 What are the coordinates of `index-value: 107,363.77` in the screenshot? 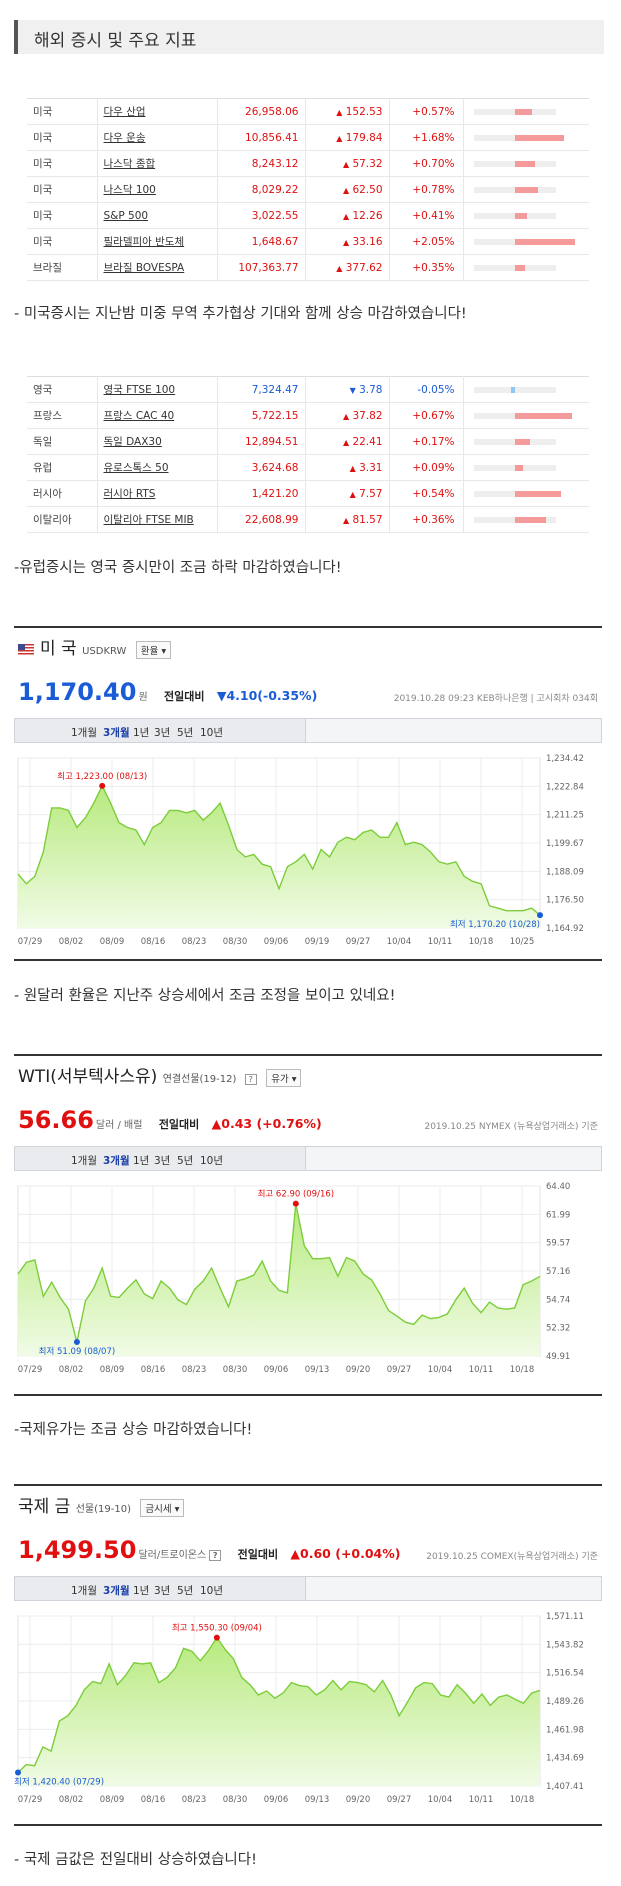 It's located at (260, 267).